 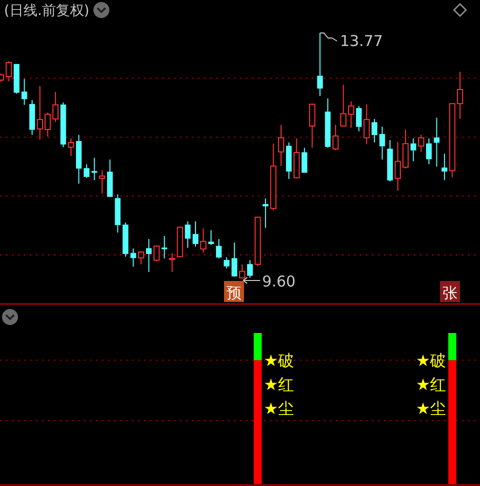 What do you see at coordinates (47, 11) in the screenshot?
I see `chart-title: (日线.前复权)` at bounding box center [47, 11].